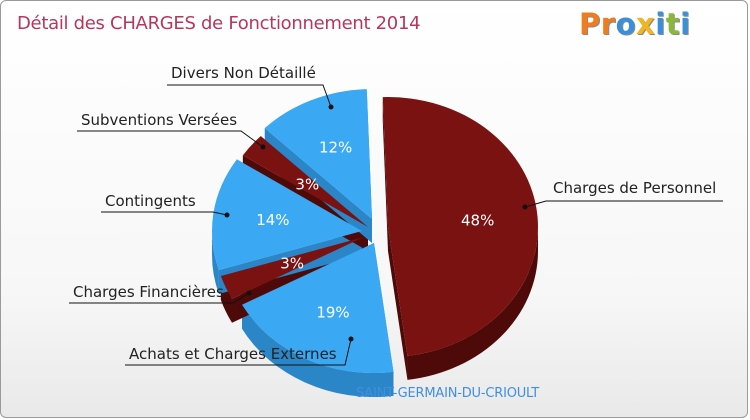 This screenshot has width=750, height=420. Describe the element at coordinates (626, 24) in the screenshot. I see `logo-letter: o` at that location.